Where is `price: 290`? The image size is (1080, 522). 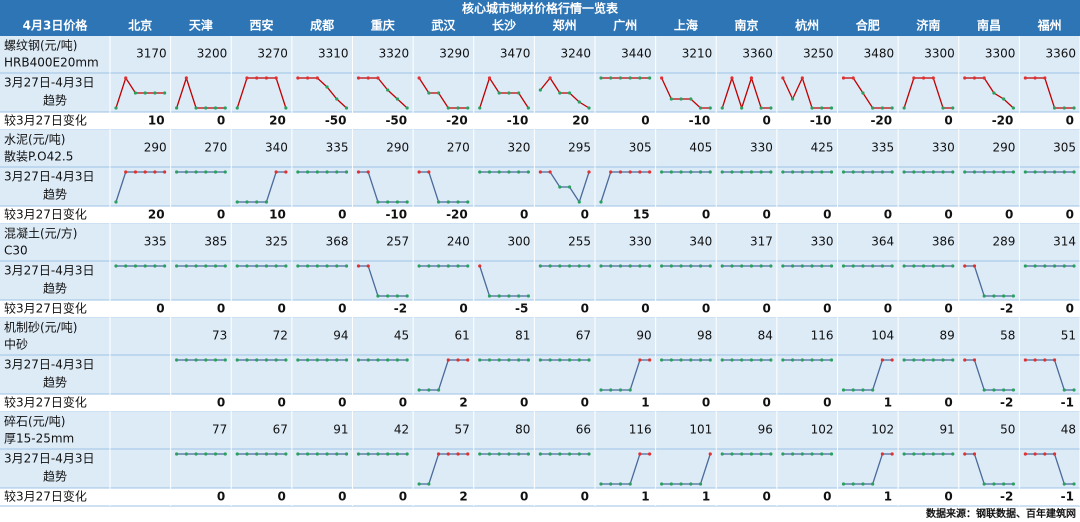 price: 290 is located at coordinates (155, 148).